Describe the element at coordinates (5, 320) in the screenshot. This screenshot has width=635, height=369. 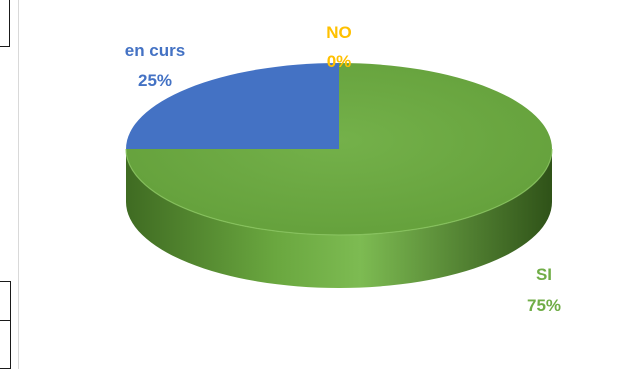
I see `left-frame-divider` at that location.